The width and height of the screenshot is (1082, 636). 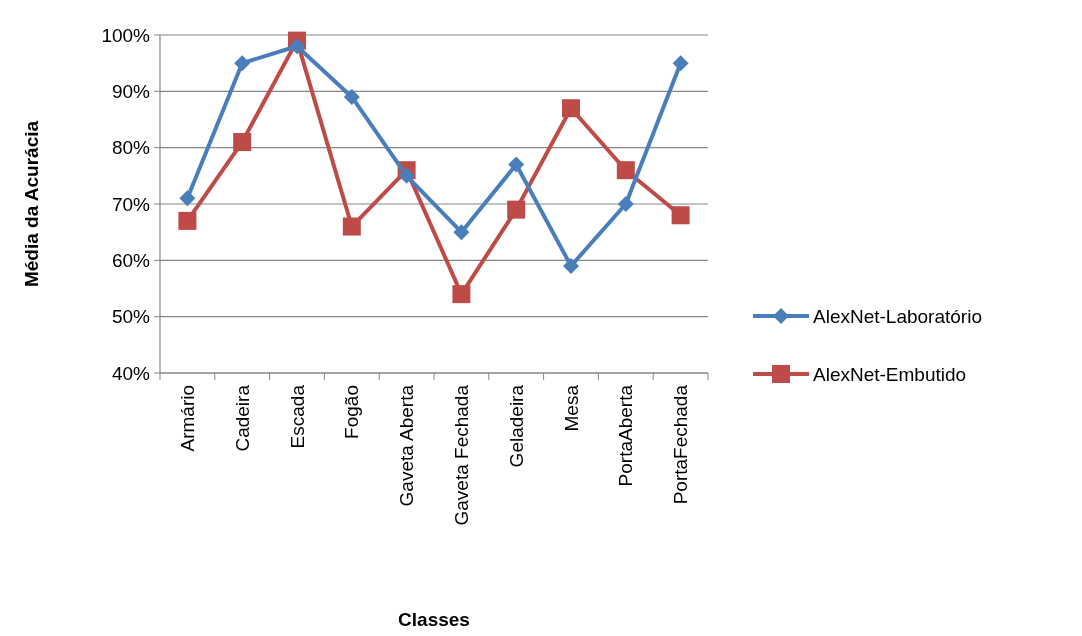 I want to click on x-tick-label: Escada, so click(x=297, y=416).